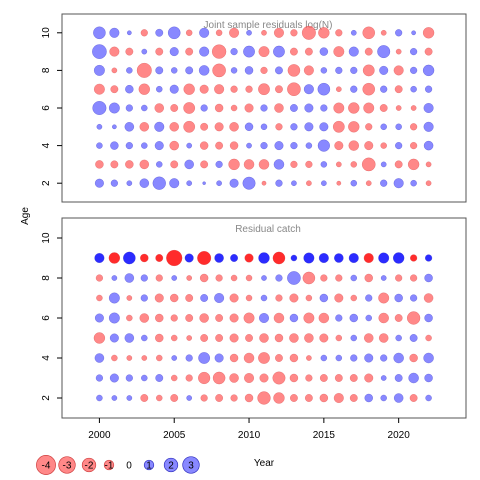 The width and height of the screenshot is (480, 480). I want to click on x-tick-label: 2015, so click(324, 435).